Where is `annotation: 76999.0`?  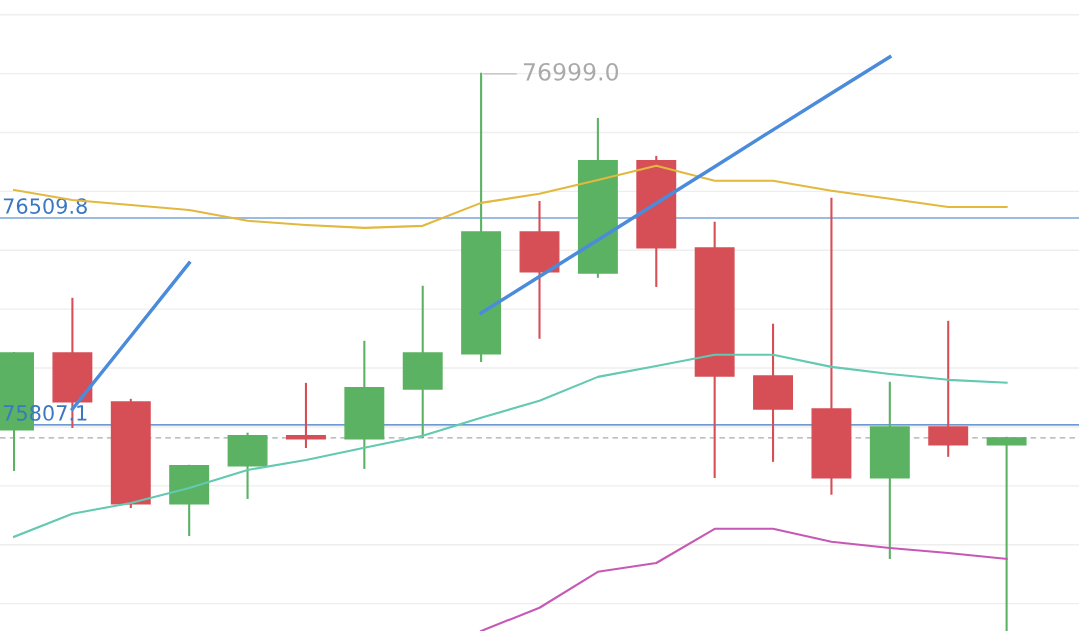
annotation: 76999.0 is located at coordinates (571, 71).